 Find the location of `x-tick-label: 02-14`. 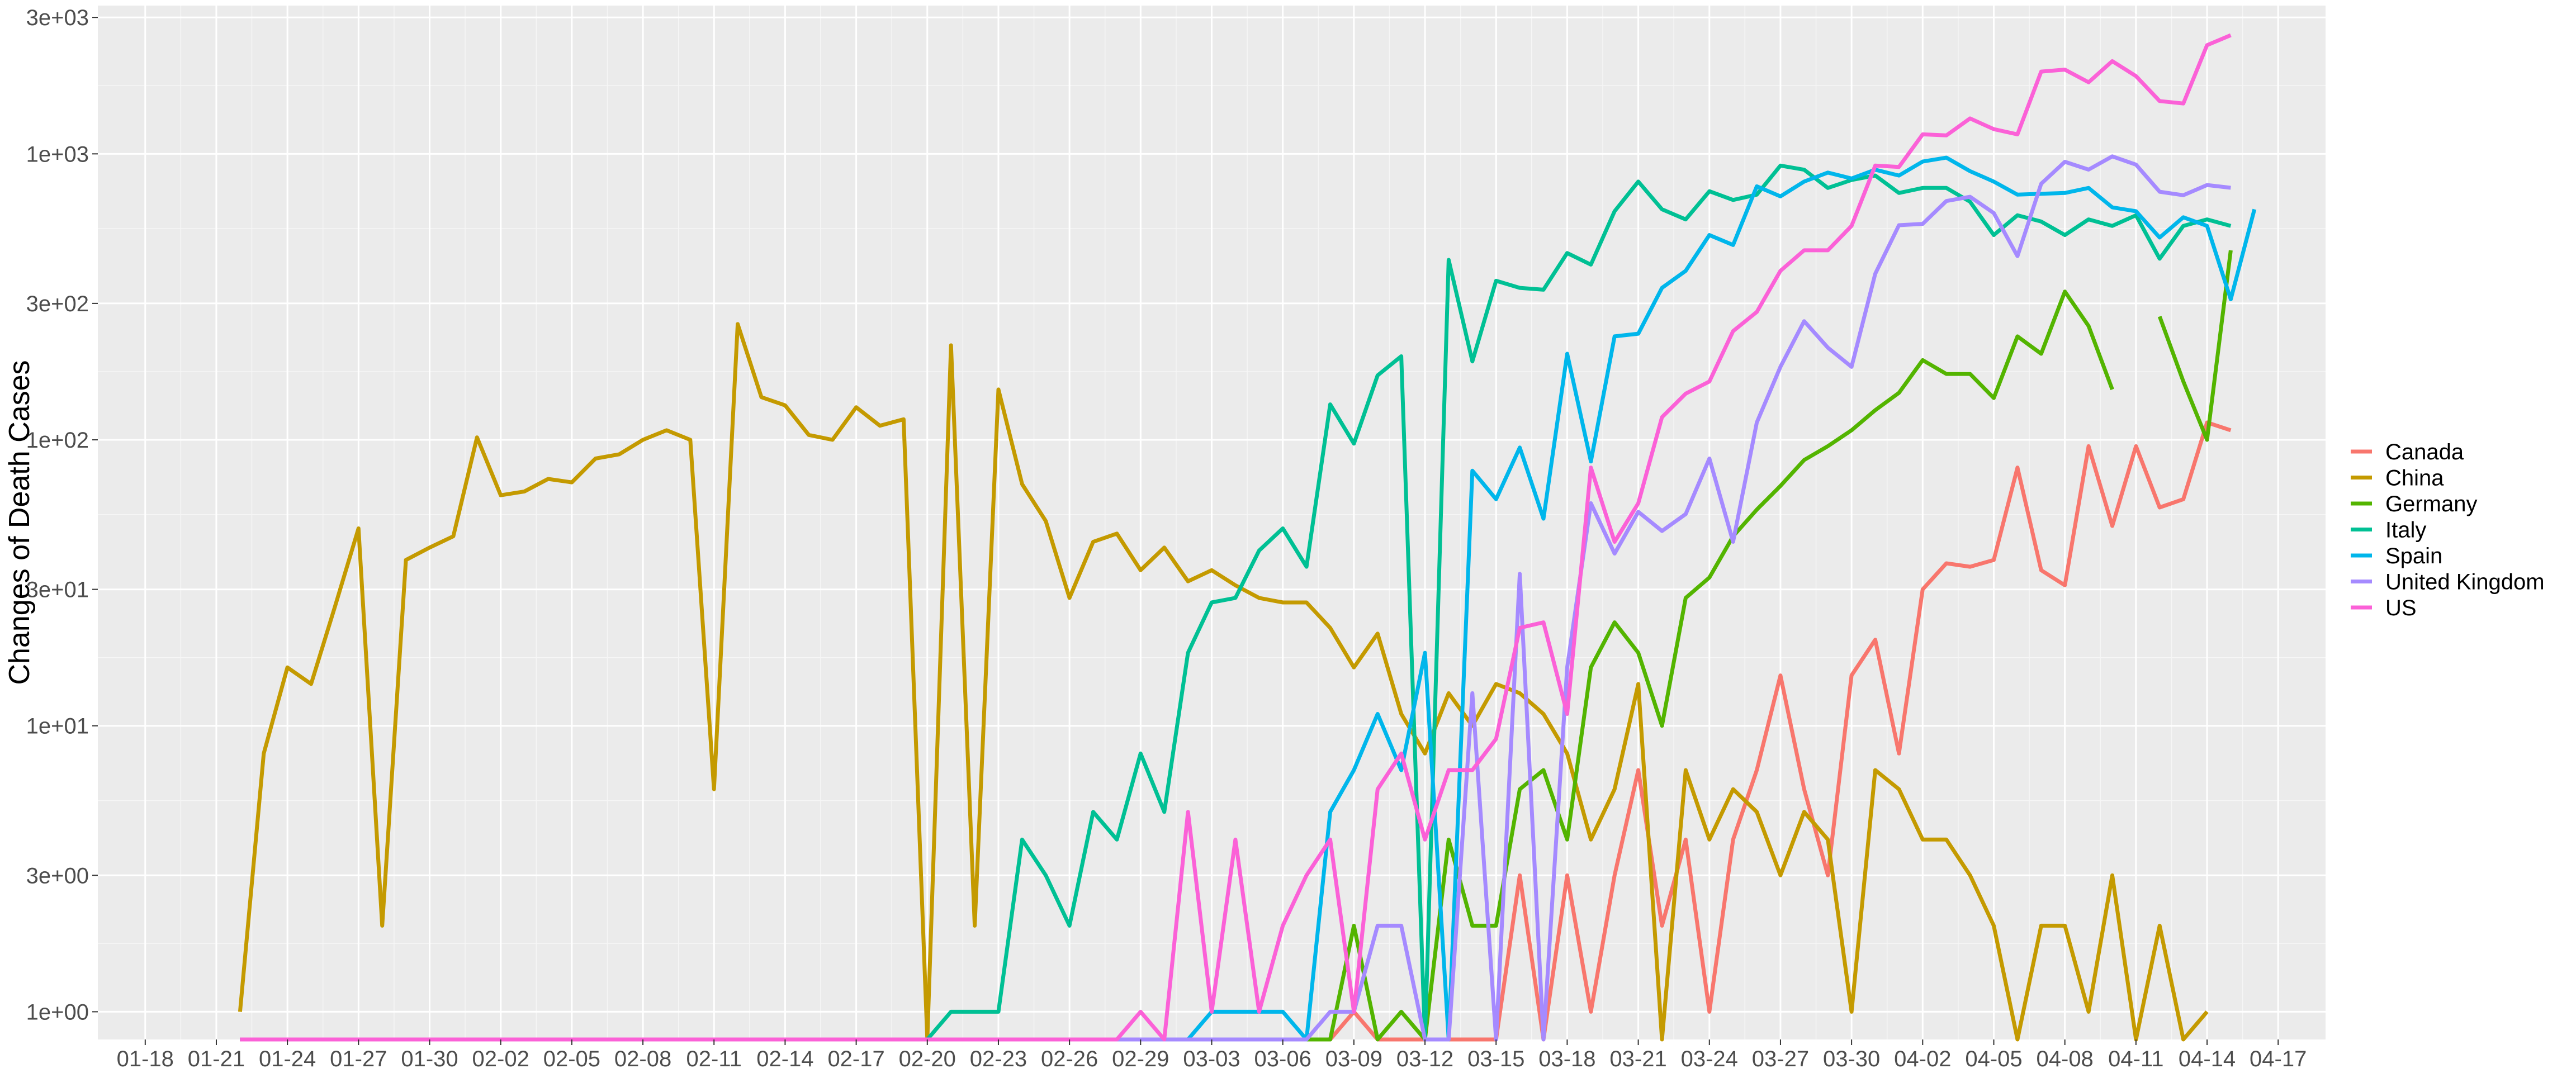

x-tick-label: 02-14 is located at coordinates (785, 1059).